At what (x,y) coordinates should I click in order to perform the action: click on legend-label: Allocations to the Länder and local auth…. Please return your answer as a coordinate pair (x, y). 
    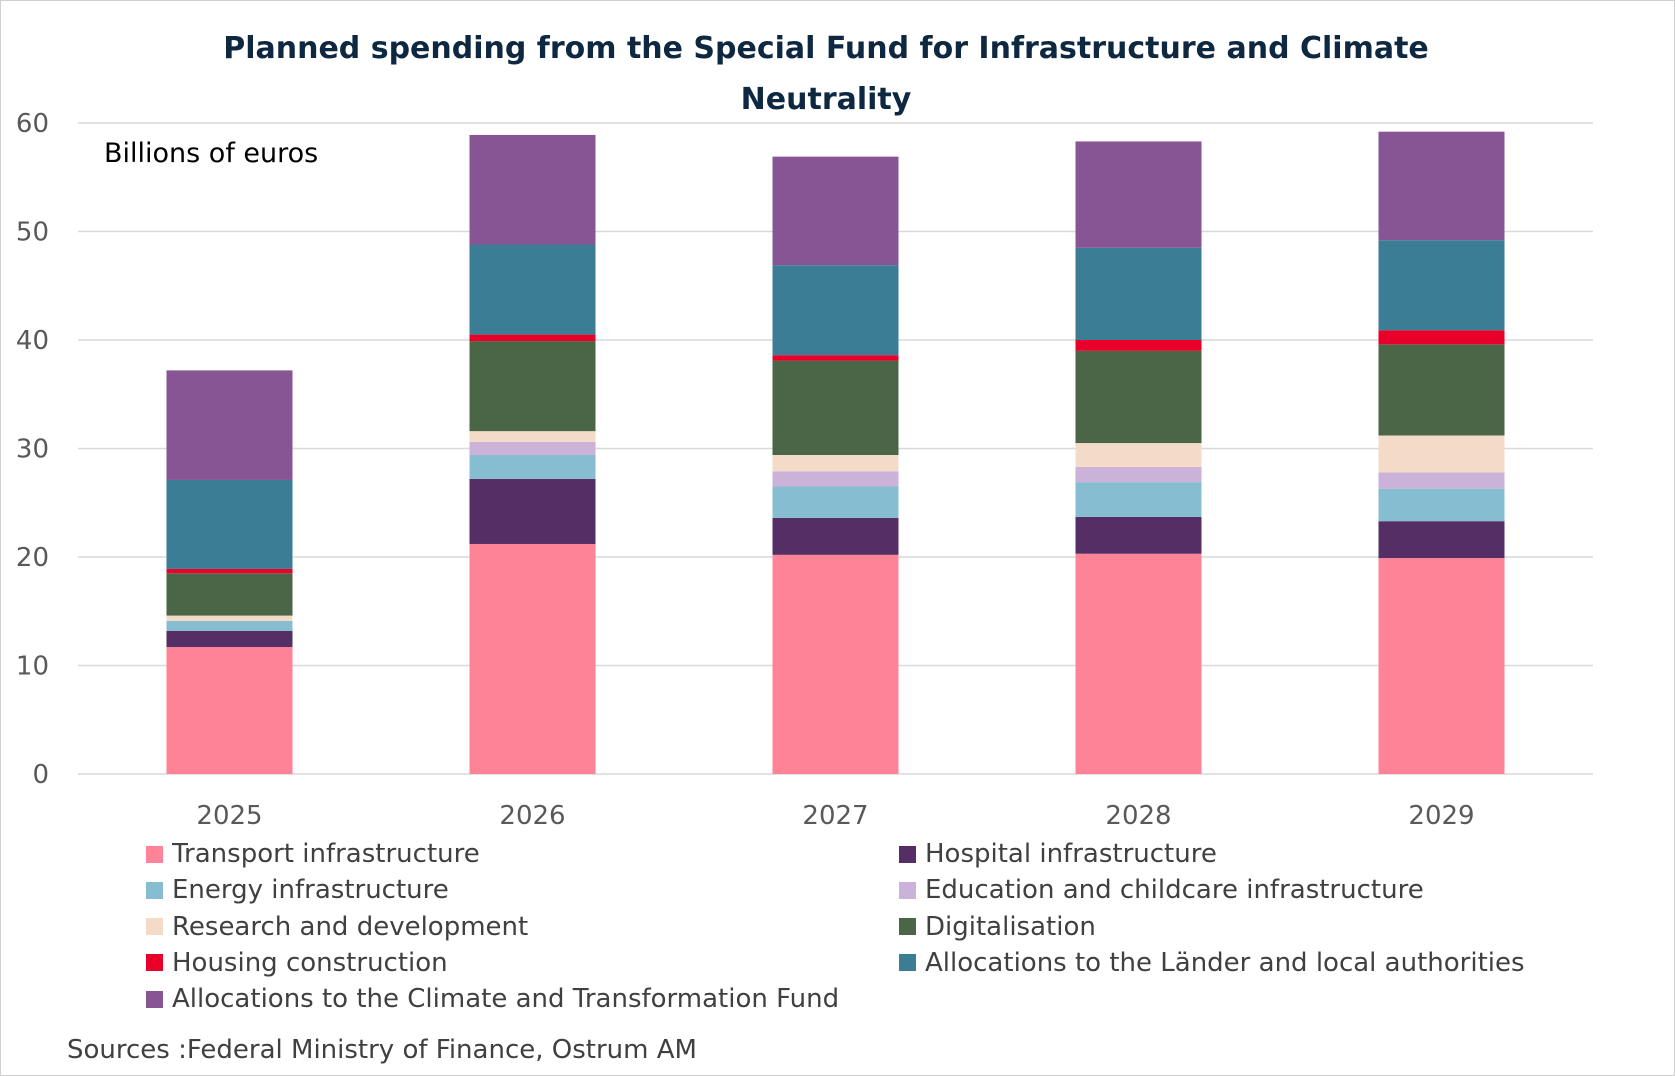
    Looking at the image, I should click on (1225, 962).